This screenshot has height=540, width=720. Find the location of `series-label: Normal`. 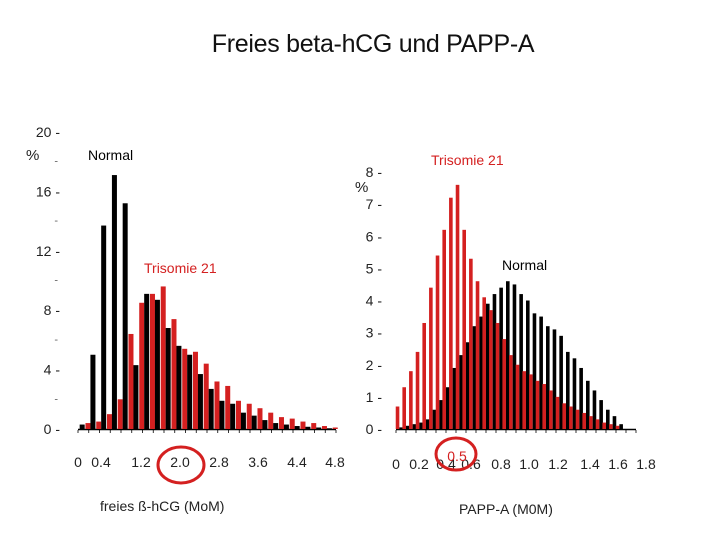

series-label: Normal is located at coordinates (524, 265).